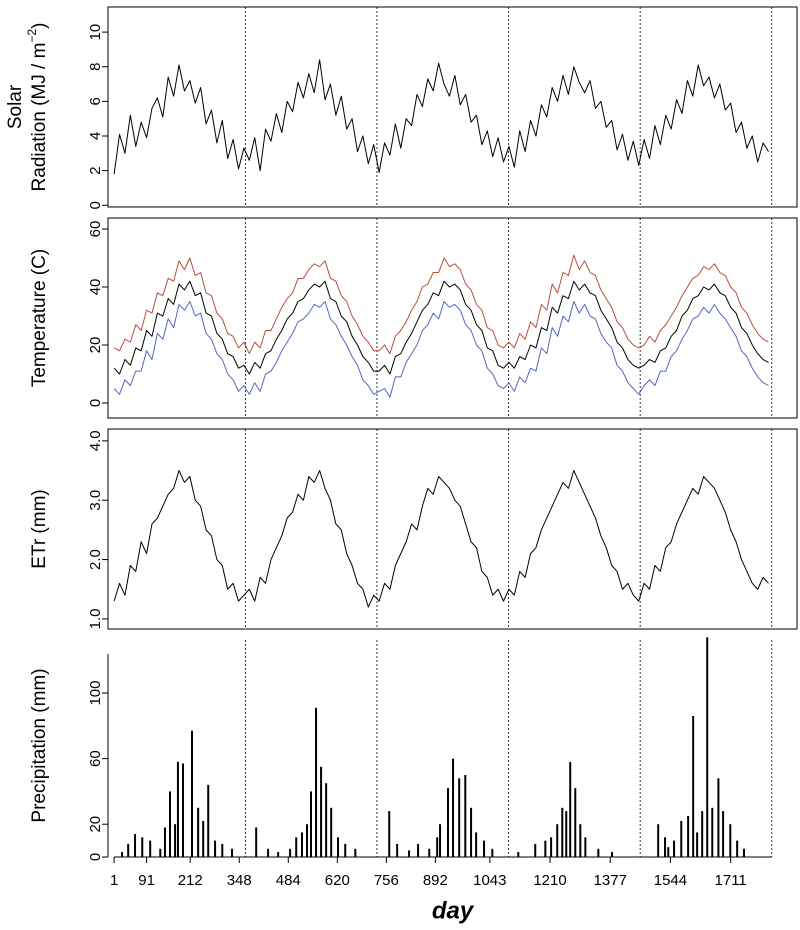  What do you see at coordinates (146, 880) in the screenshot?
I see `x-tick-label: 91` at bounding box center [146, 880].